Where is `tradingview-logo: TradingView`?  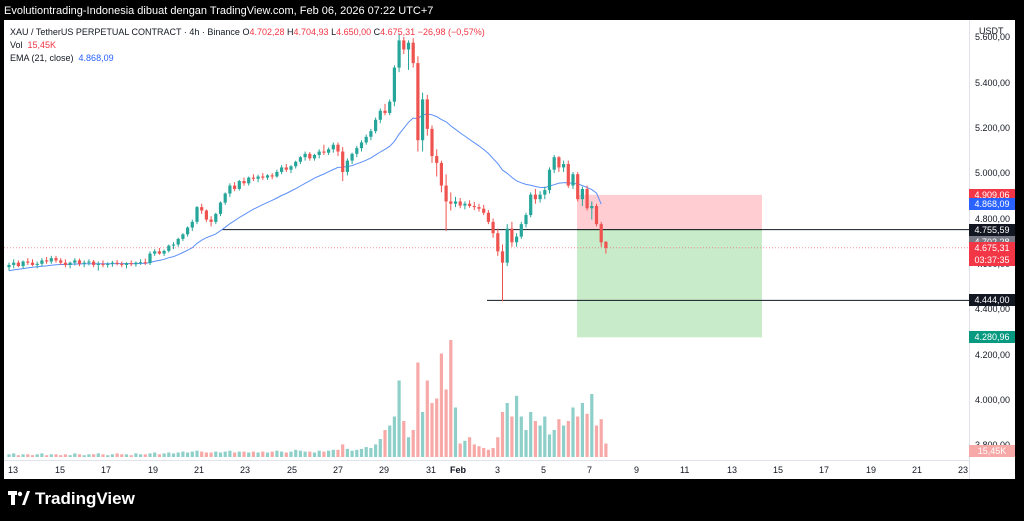 tradingview-logo: TradingView is located at coordinates (71, 498).